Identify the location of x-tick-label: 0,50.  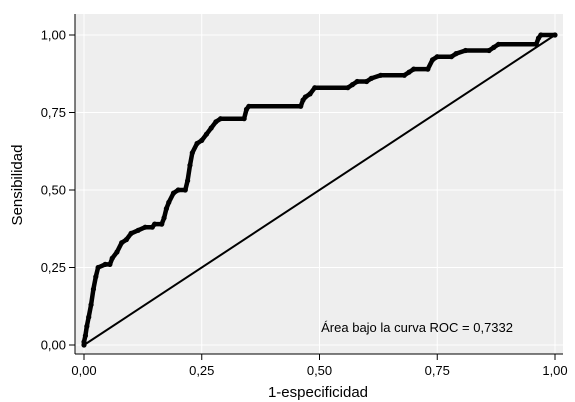
(319, 370).